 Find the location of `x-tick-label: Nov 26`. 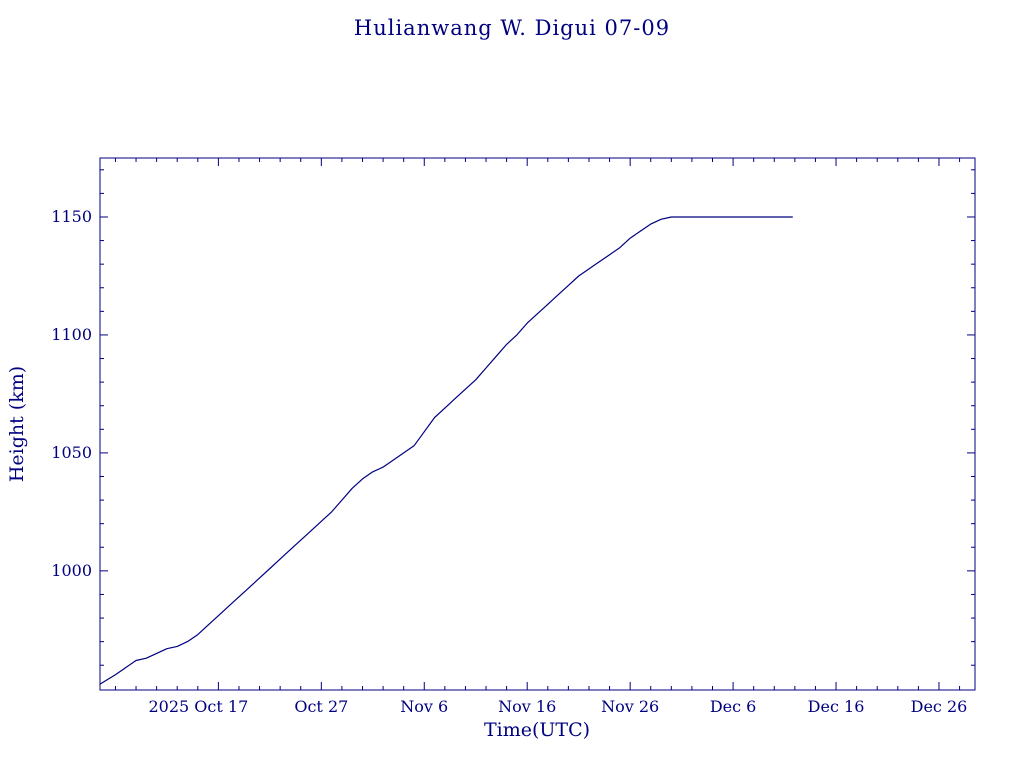

x-tick-label: Nov 26 is located at coordinates (630, 706).